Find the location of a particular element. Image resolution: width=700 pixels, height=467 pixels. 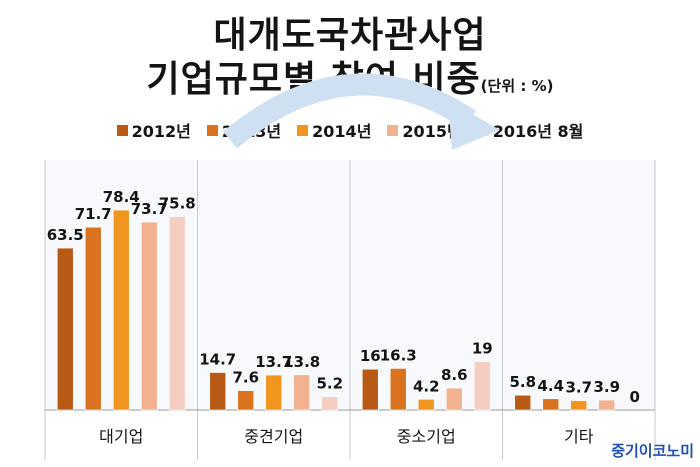

watermark: 중기이코노미 is located at coordinates (652, 451).